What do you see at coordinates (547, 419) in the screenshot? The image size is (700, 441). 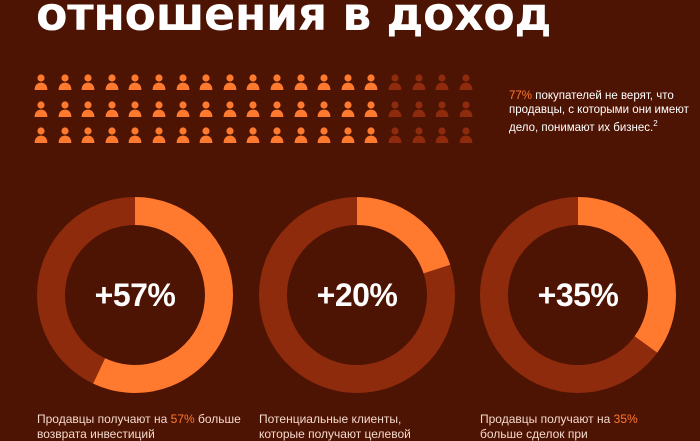 I see `caption-3-before: Продавцы получают на` at bounding box center [547, 419].